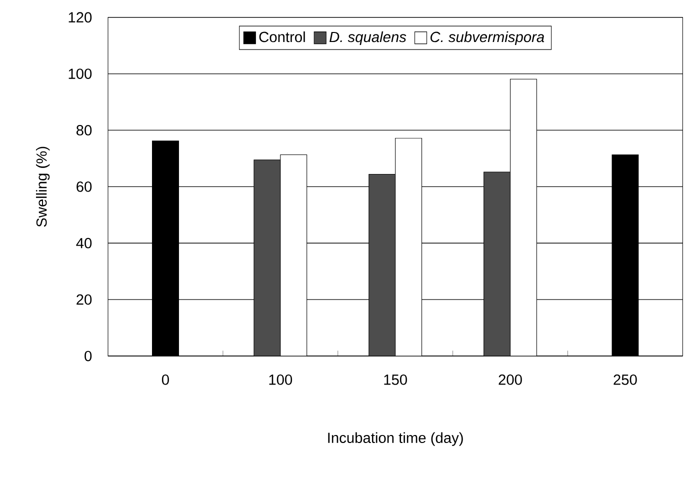  Describe the element at coordinates (88, 356) in the screenshot. I see `y-tick-label: 0` at that location.